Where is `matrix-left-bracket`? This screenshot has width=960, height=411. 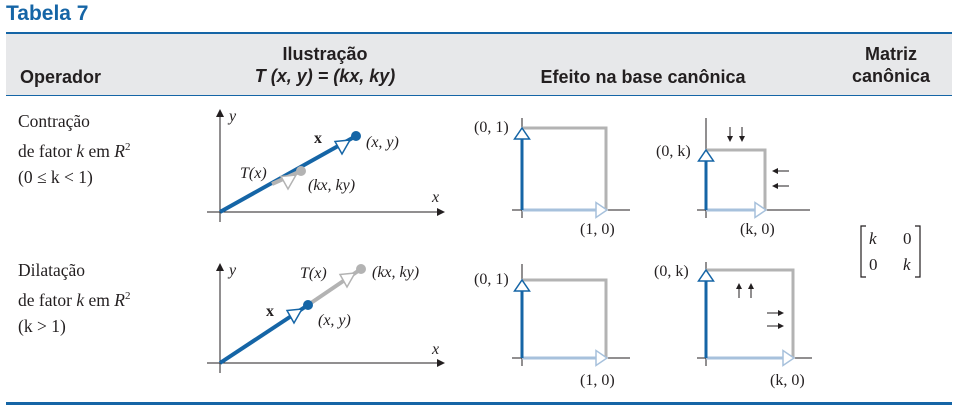
matrix-left-bracket is located at coordinates (863, 251).